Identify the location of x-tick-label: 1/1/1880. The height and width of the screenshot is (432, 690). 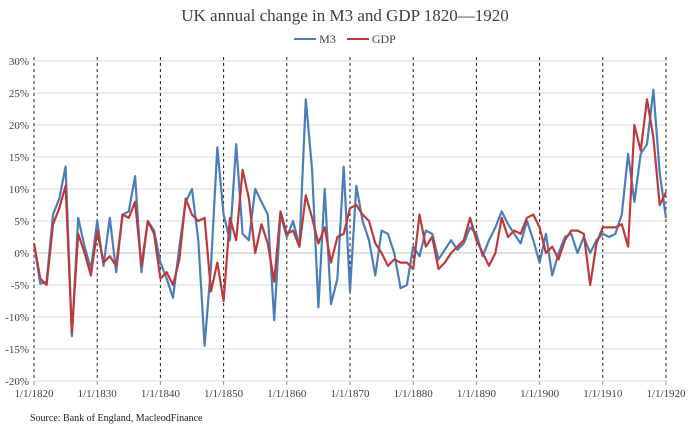
(414, 394).